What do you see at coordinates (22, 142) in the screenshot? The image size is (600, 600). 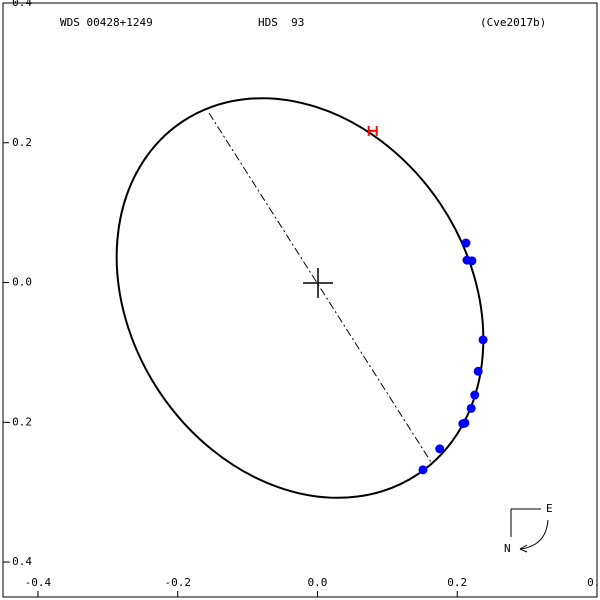 I see `y-tick-label: 0.2` at bounding box center [22, 142].